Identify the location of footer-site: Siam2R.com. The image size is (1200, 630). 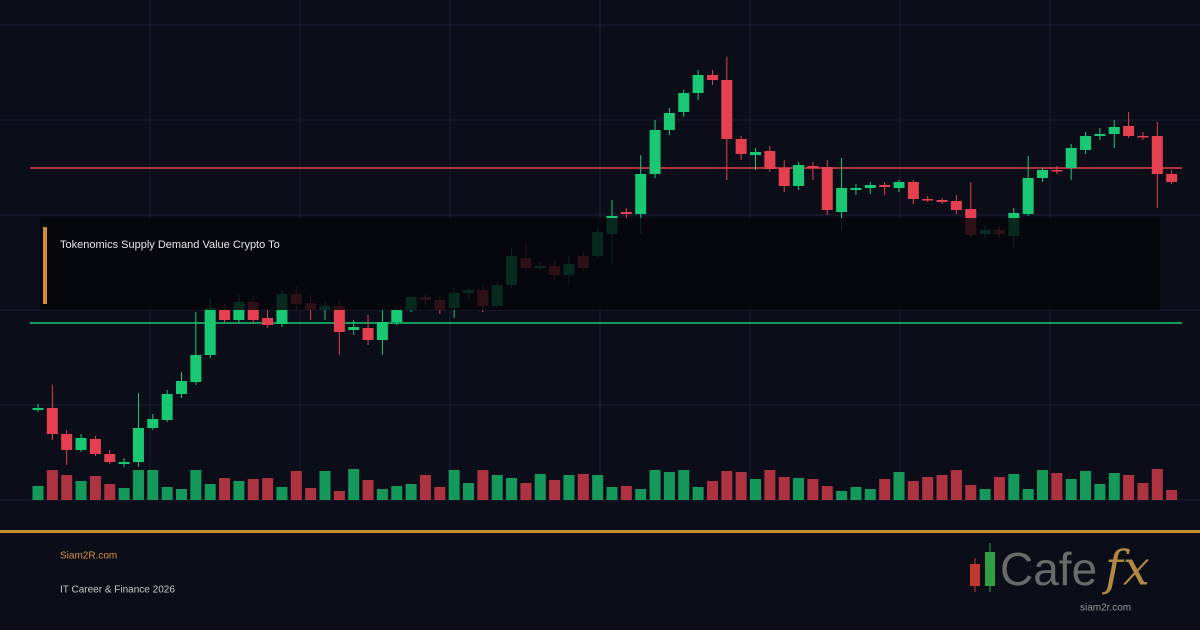
(88, 556).